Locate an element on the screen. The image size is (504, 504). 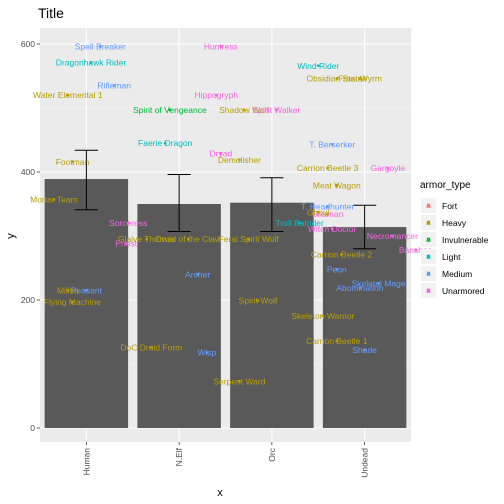
point-label: Feral Spirit Wolf is located at coordinates (249, 239).